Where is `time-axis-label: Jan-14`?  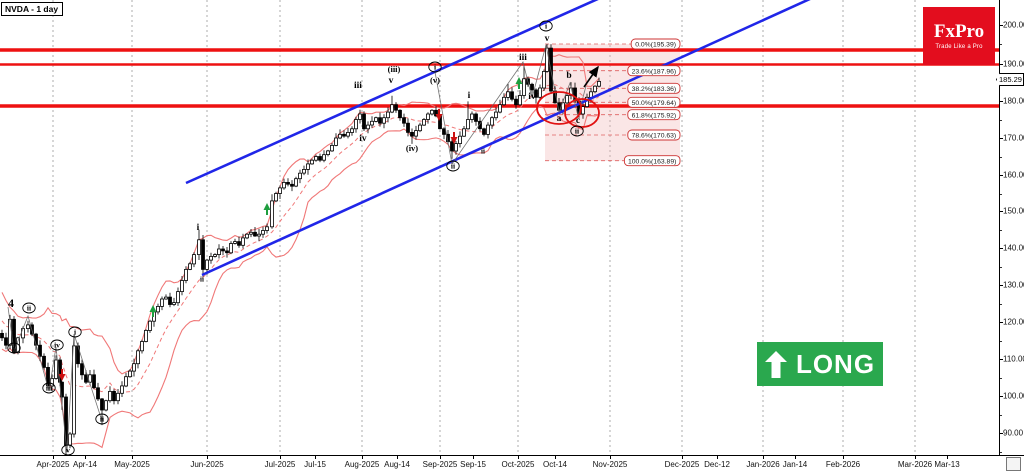 time-axis-label: Jan-14 is located at coordinates (795, 464).